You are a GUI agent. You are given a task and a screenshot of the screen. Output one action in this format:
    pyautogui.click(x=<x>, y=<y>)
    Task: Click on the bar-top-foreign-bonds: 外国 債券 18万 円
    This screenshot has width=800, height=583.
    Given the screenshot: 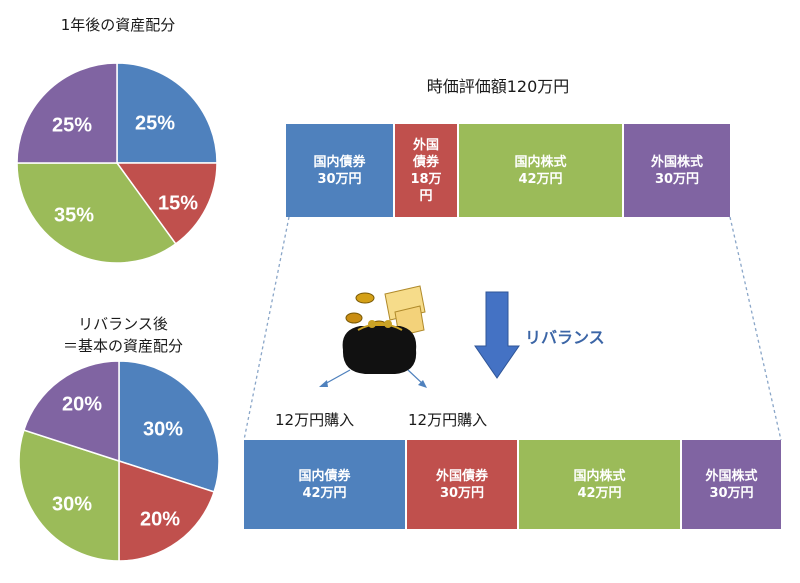 What is the action you would take?
    pyautogui.click(x=425, y=170)
    